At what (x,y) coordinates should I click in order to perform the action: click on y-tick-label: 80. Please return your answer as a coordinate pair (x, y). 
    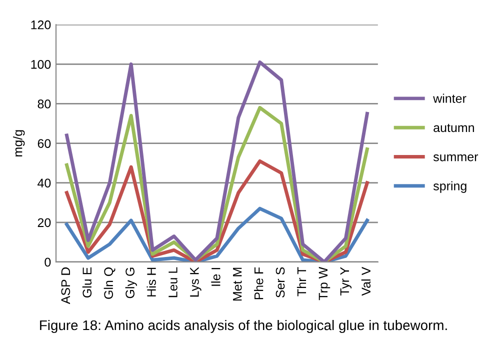
    Looking at the image, I should click on (44, 104).